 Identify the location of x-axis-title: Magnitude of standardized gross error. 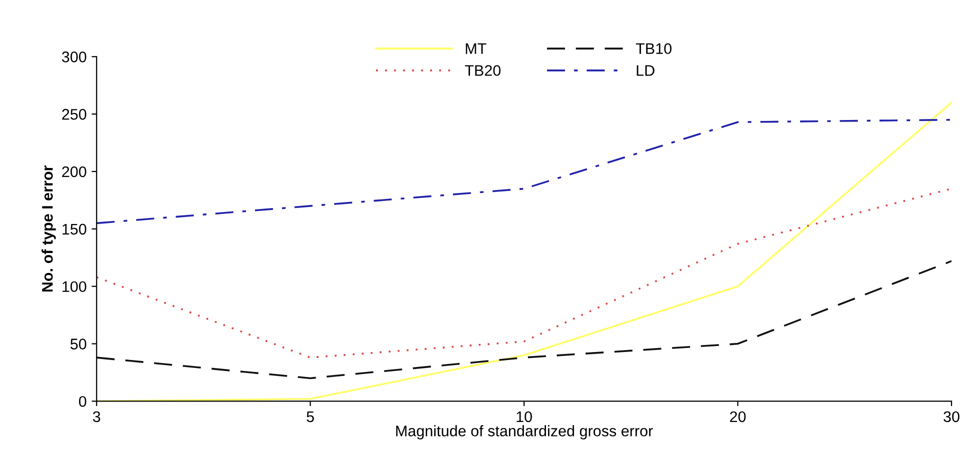
(524, 432).